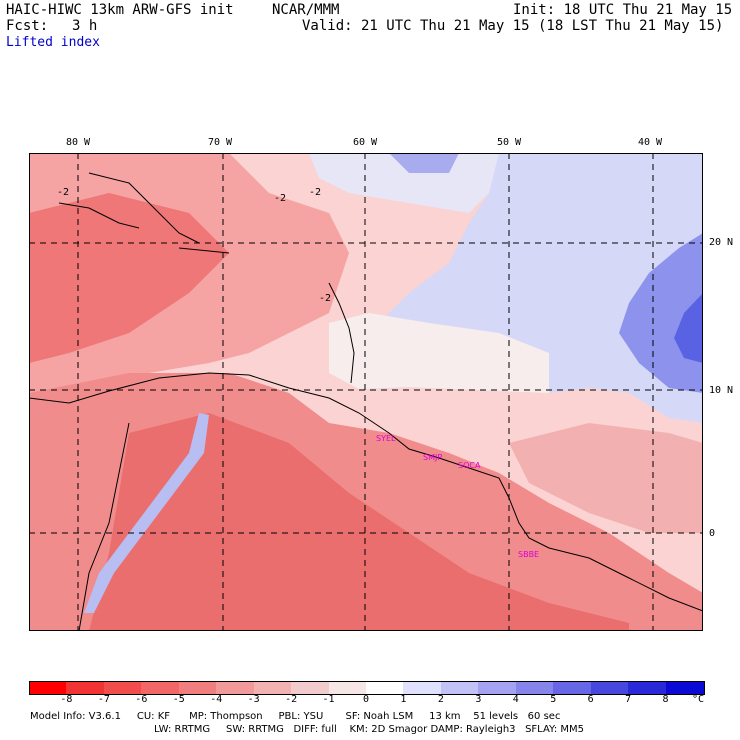  Describe the element at coordinates (291, 699) in the screenshot. I see `colorbar-label: -2` at that location.